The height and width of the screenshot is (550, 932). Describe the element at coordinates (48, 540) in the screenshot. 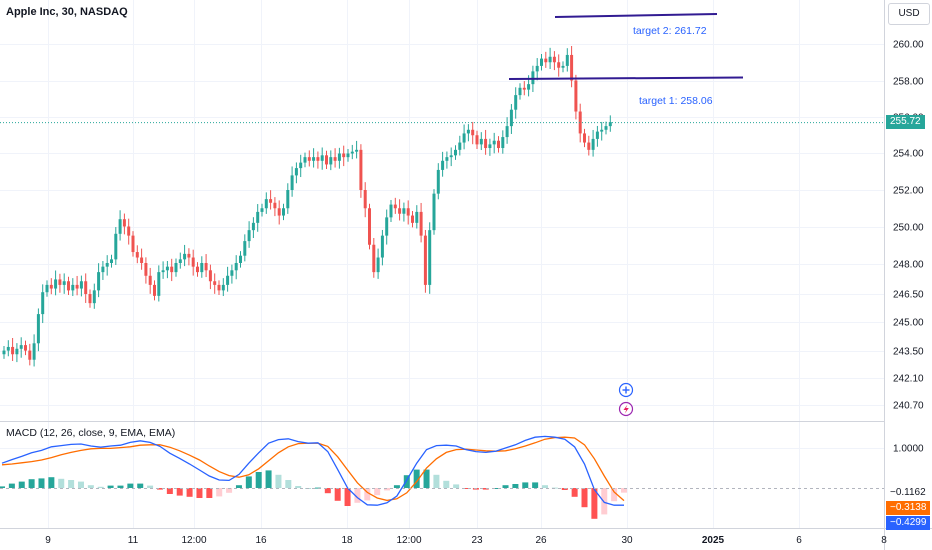

I see `time-tick-label: 9` at that location.